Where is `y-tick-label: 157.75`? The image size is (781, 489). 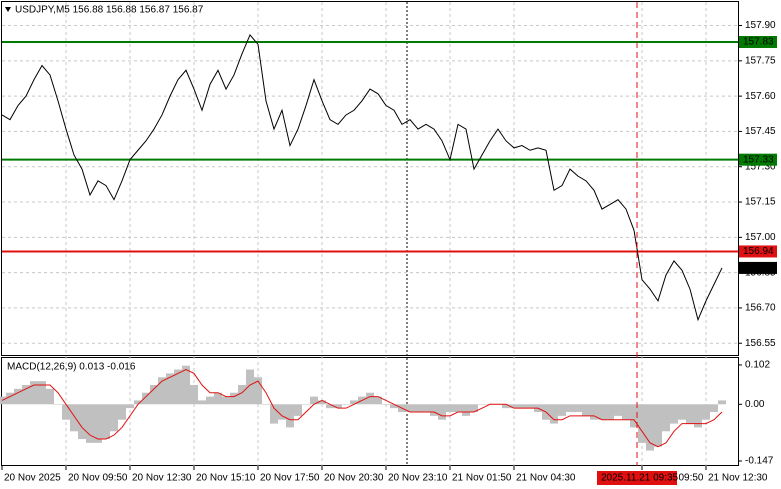 y-tick-label: 157.75 is located at coordinates (760, 60).